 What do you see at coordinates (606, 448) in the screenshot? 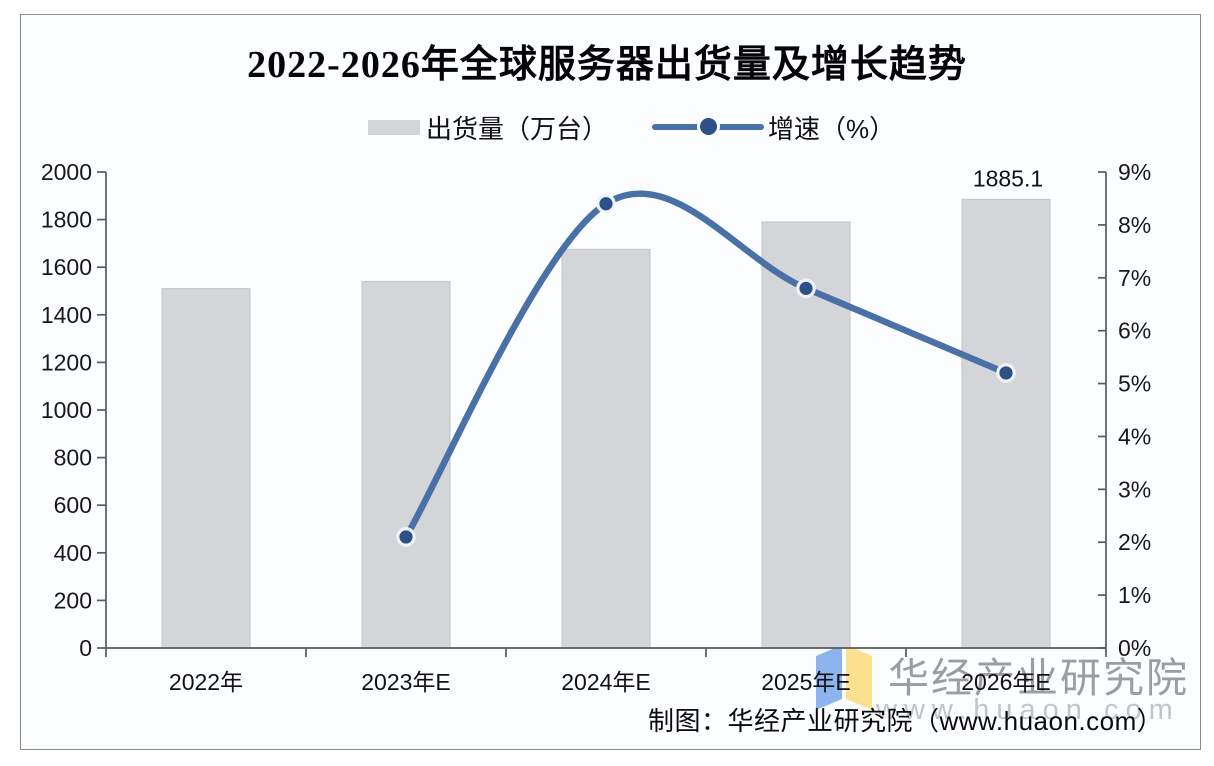
I see `bar-2024年E` at bounding box center [606, 448].